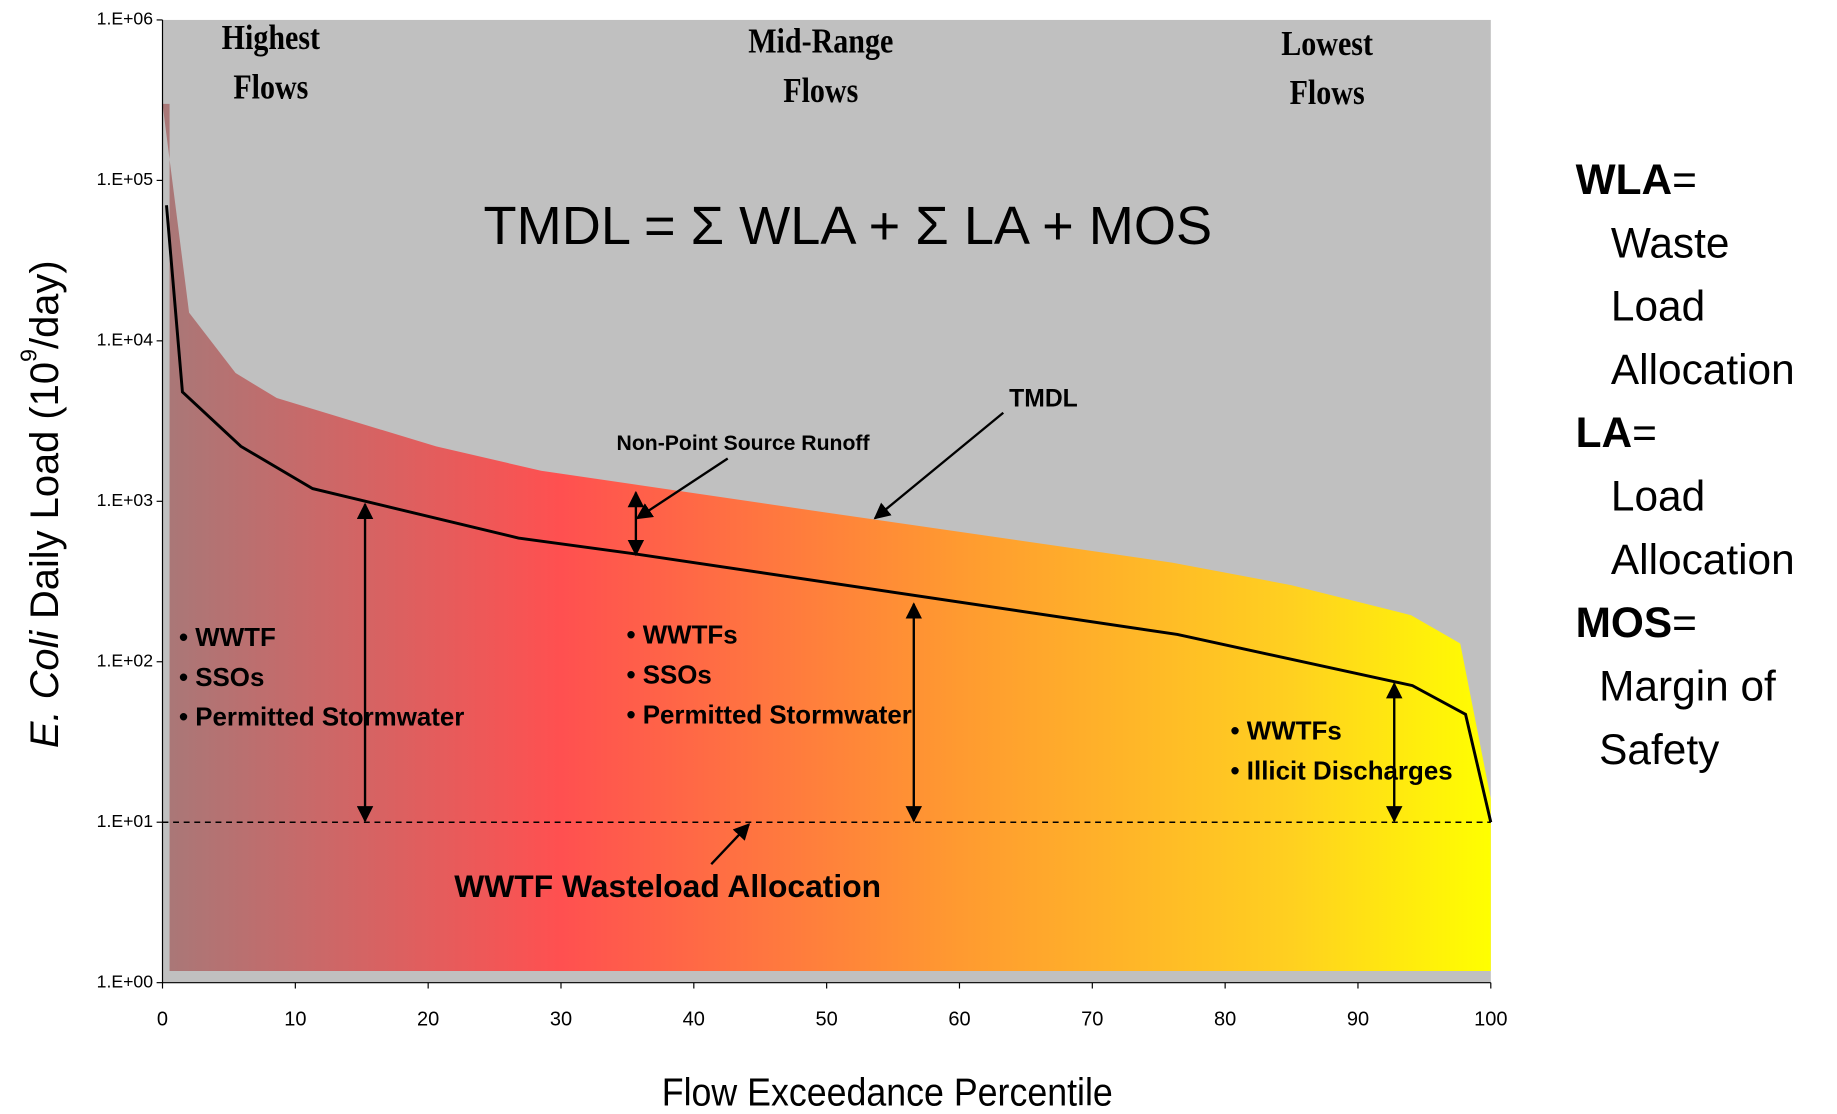 This screenshot has height=1114, width=1837. I want to click on zone-label: Lowest, so click(1327, 44).